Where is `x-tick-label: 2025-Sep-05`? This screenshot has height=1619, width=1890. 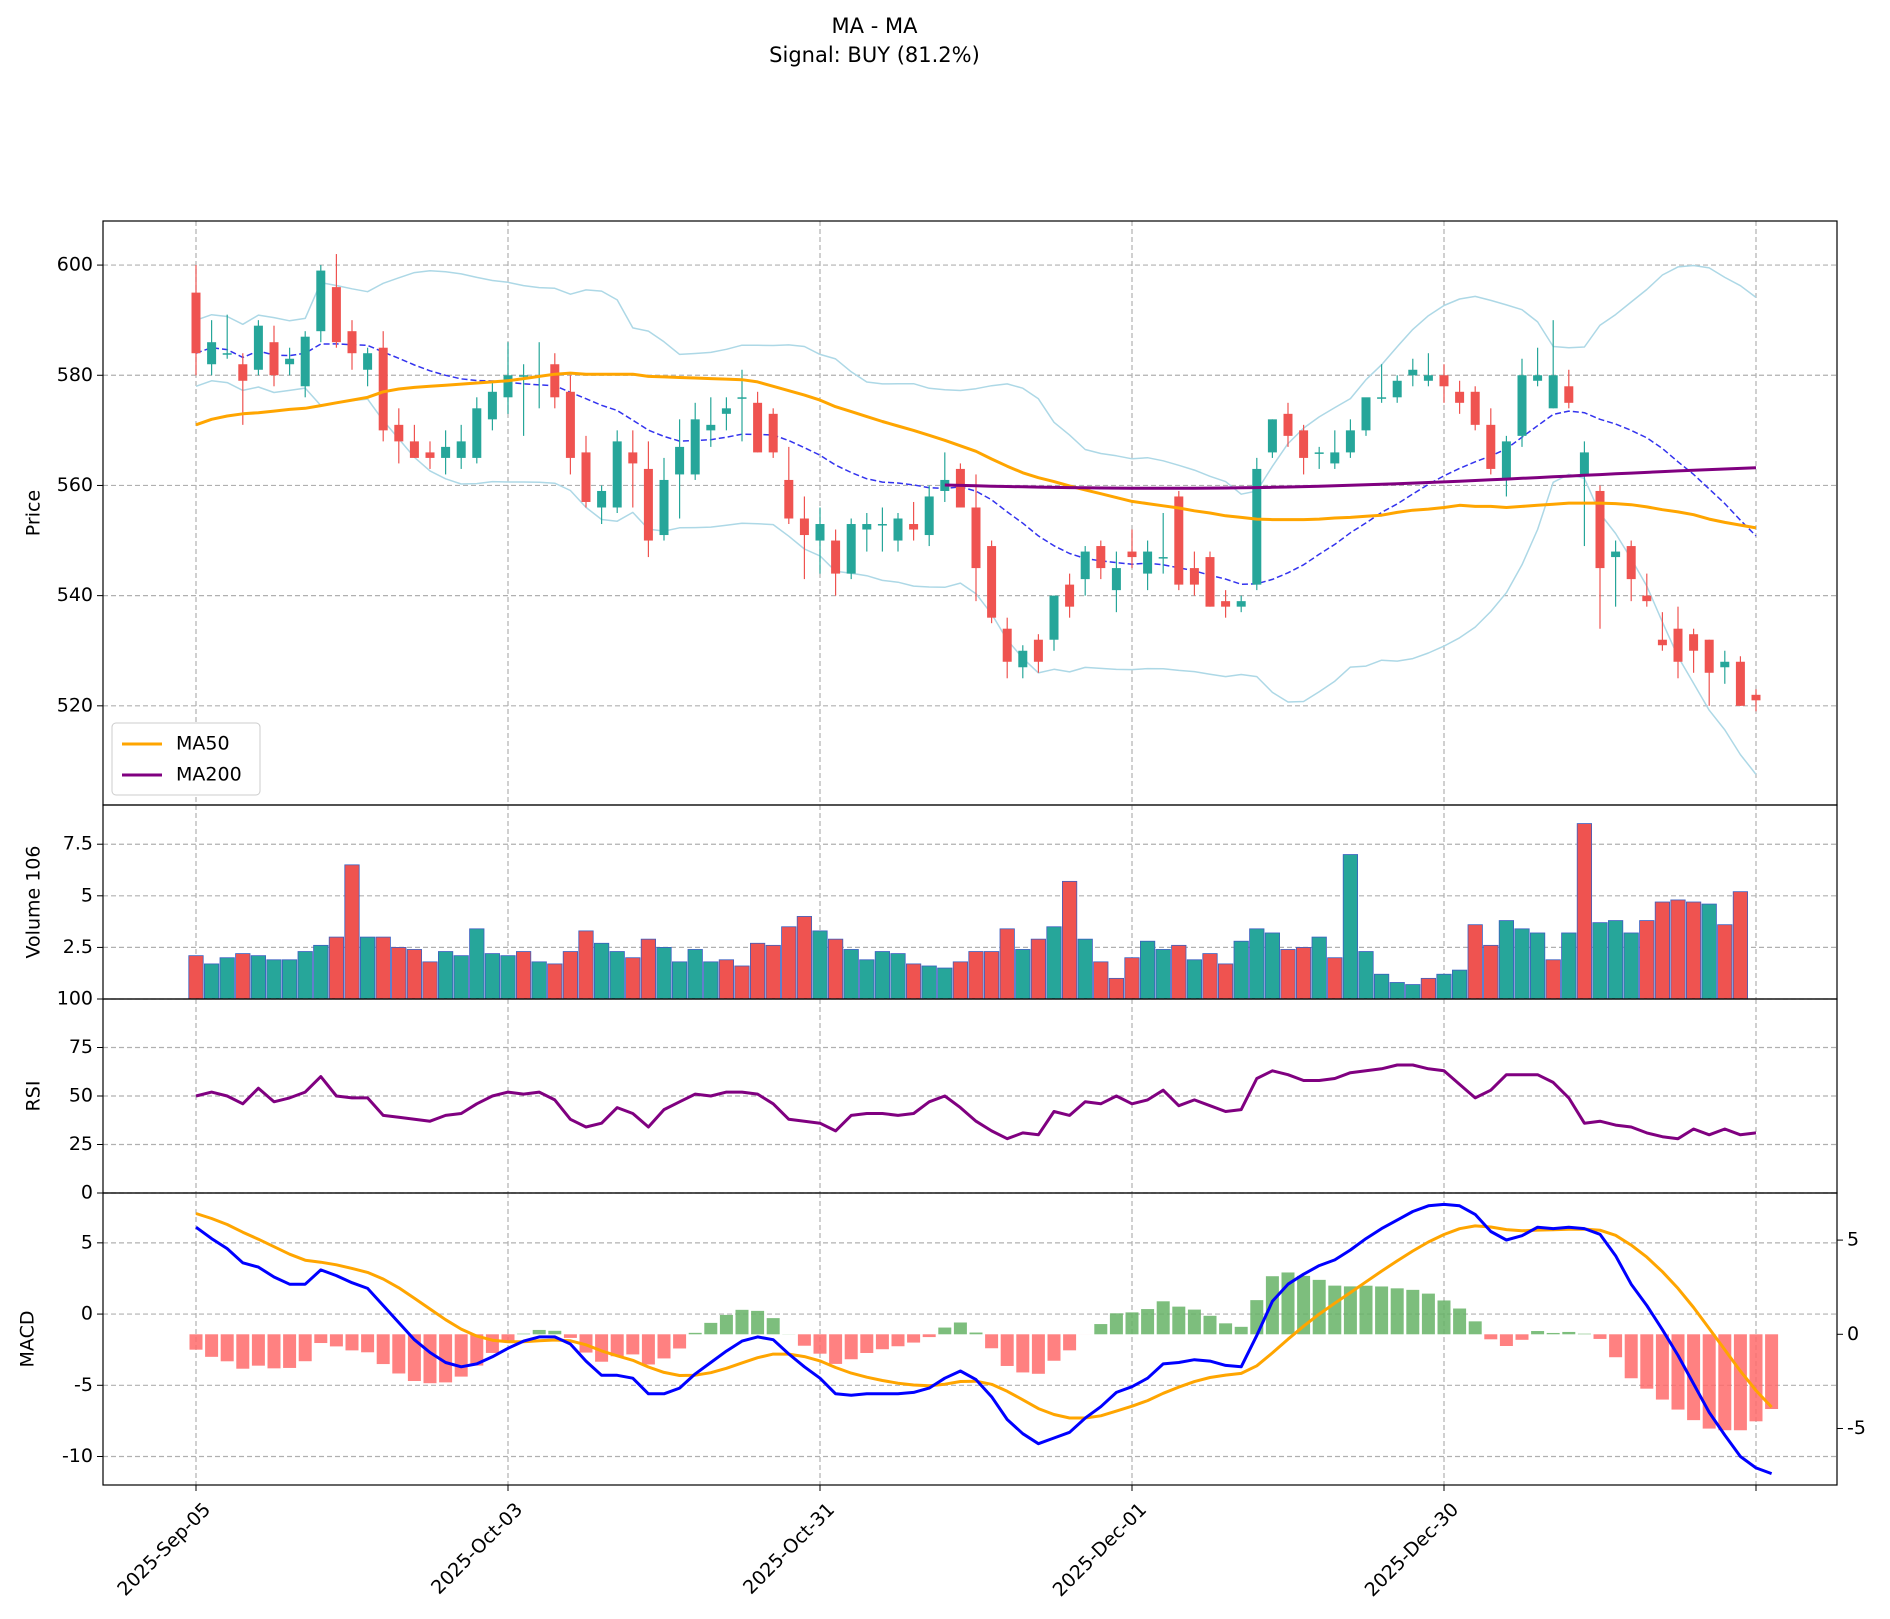
x-tick-label: 2025-Sep-05 is located at coordinates (164, 1550).